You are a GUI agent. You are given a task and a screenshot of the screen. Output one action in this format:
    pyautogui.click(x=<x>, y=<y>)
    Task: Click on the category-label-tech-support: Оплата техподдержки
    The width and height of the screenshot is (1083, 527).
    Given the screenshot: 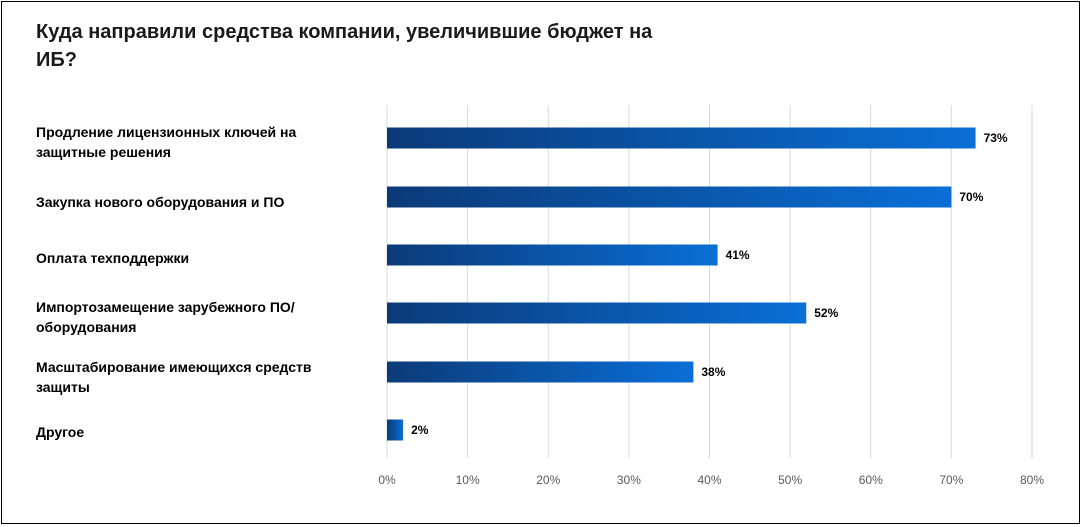 What is the action you would take?
    pyautogui.click(x=113, y=258)
    